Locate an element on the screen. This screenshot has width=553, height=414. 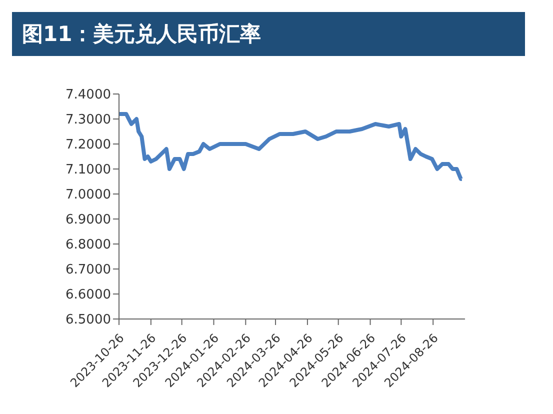
y-tick-label: 6.8000 is located at coordinates (88, 245).